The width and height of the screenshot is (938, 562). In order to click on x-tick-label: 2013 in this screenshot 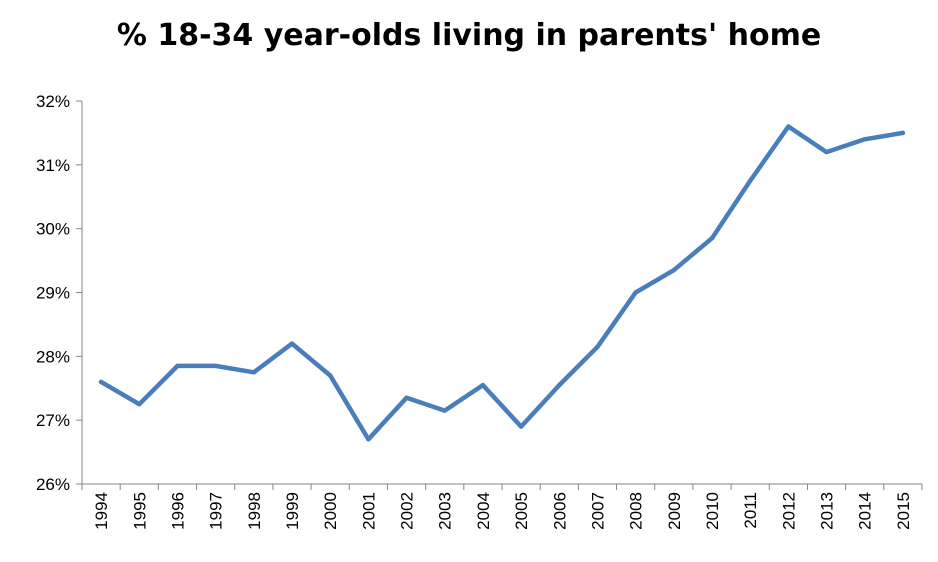, I will do `click(827, 511)`.